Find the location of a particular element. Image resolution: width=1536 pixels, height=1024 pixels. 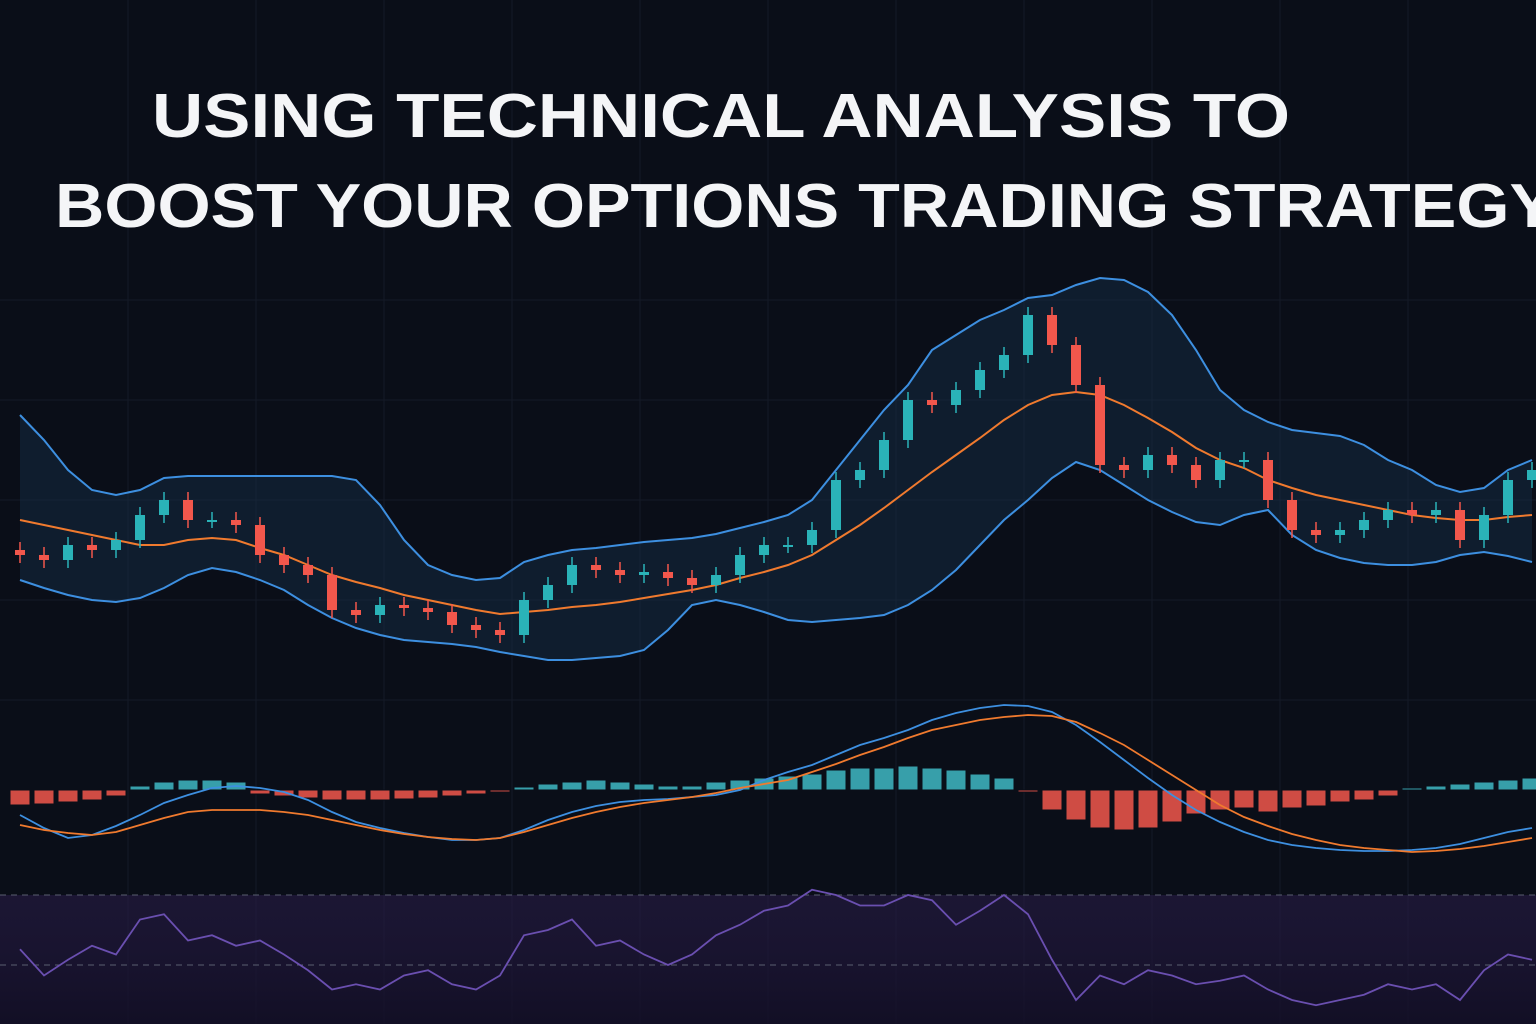

title-line: BOOST YOUR OPTIONS TRADING STRATEGY is located at coordinates (795, 206).